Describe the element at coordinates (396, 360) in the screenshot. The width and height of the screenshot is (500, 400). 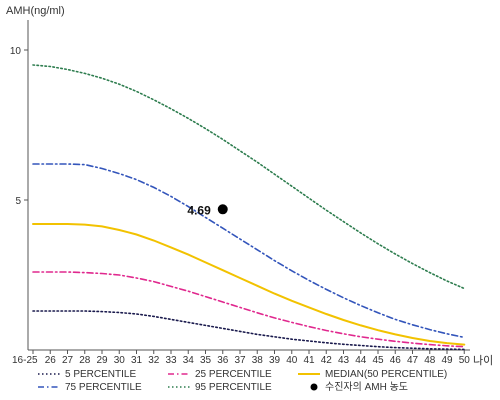
I see `x-tick-label: 46` at that location.